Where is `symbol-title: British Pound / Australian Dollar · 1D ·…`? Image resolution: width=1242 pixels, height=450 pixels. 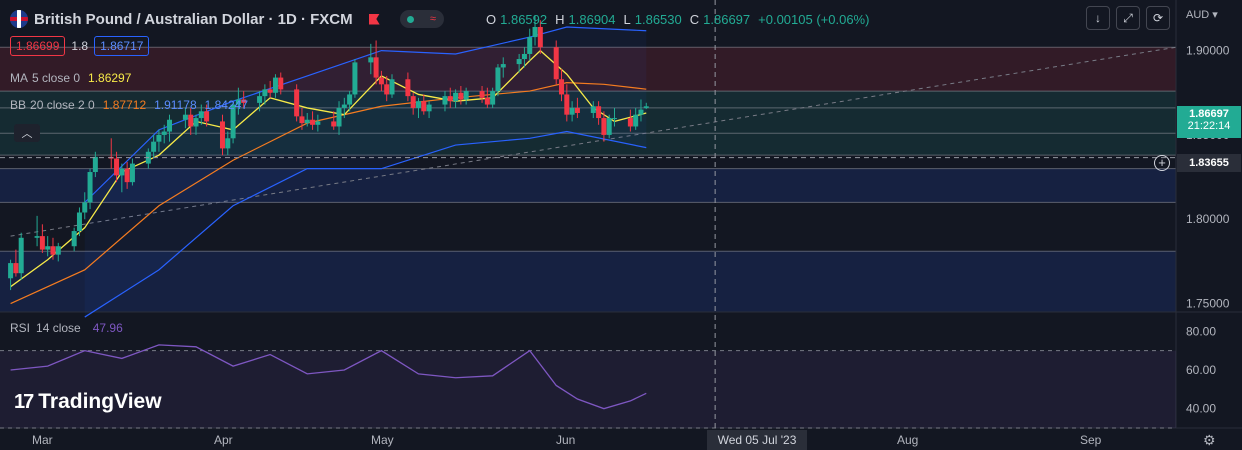
symbol-title: British Pound / Australian Dollar · 1D ·… is located at coordinates (193, 19).